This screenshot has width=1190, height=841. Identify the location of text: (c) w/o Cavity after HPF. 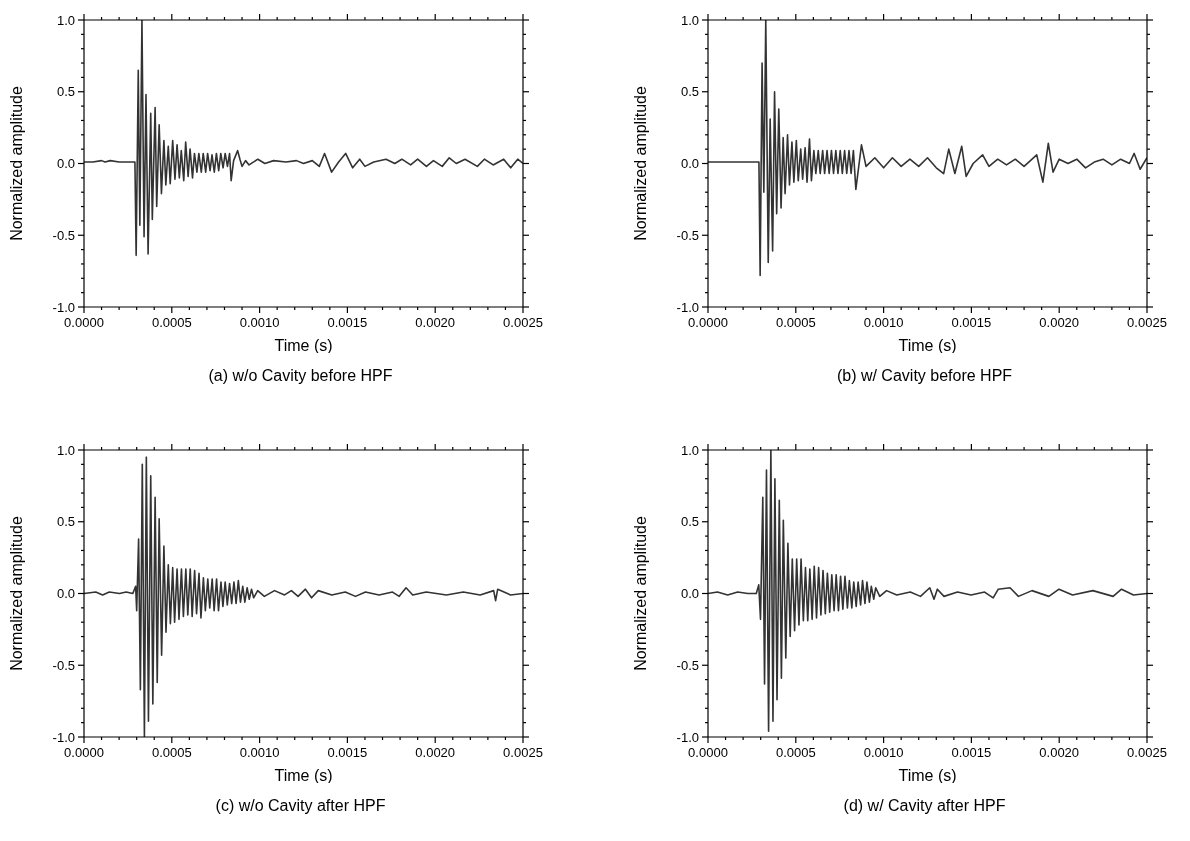
(300, 806).